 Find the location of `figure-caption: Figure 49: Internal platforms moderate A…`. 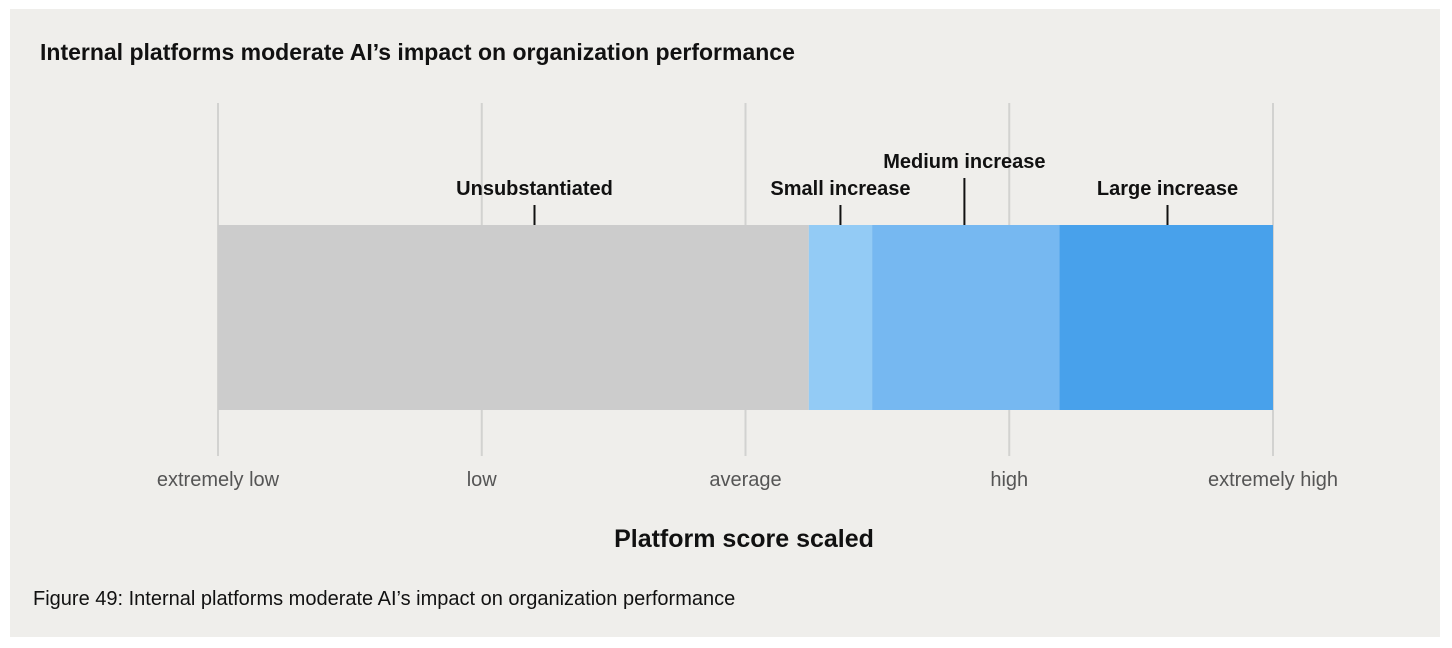

figure-caption: Figure 49: Internal platforms moderate A… is located at coordinates (384, 599).